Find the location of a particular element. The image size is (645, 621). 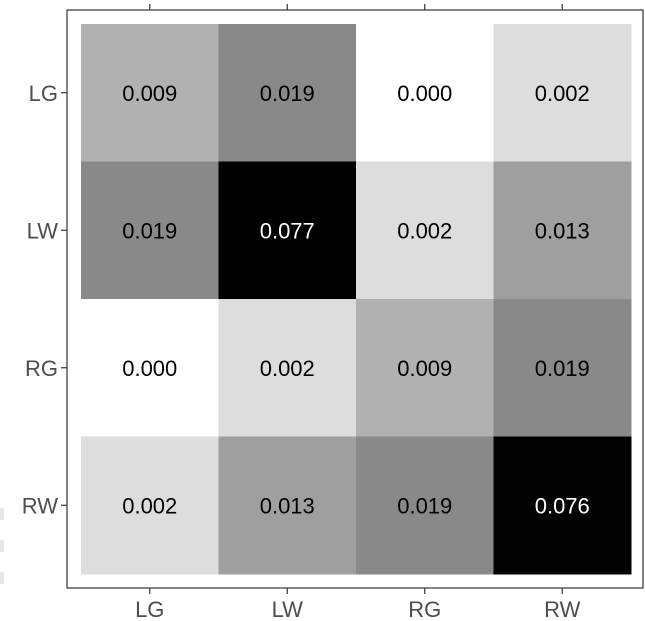

x-tick-label: LW is located at coordinates (288, 609).